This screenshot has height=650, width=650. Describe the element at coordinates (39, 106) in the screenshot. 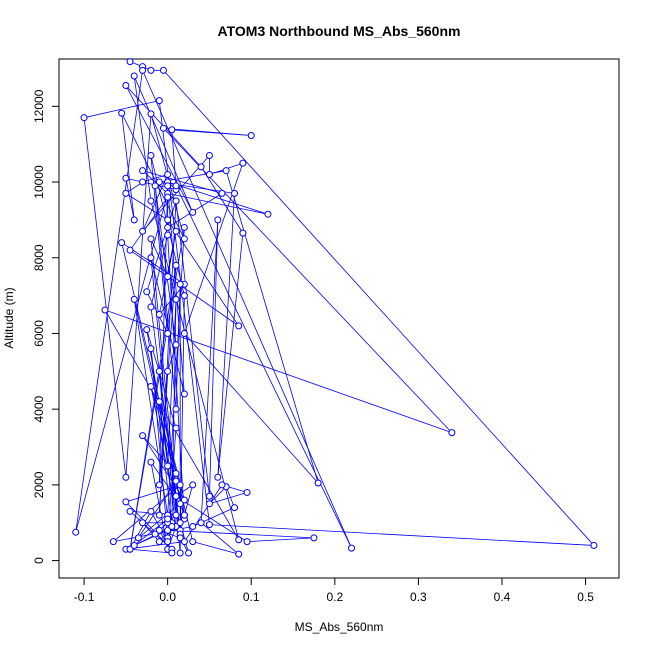

I see `y-tick-label: 12000` at that location.